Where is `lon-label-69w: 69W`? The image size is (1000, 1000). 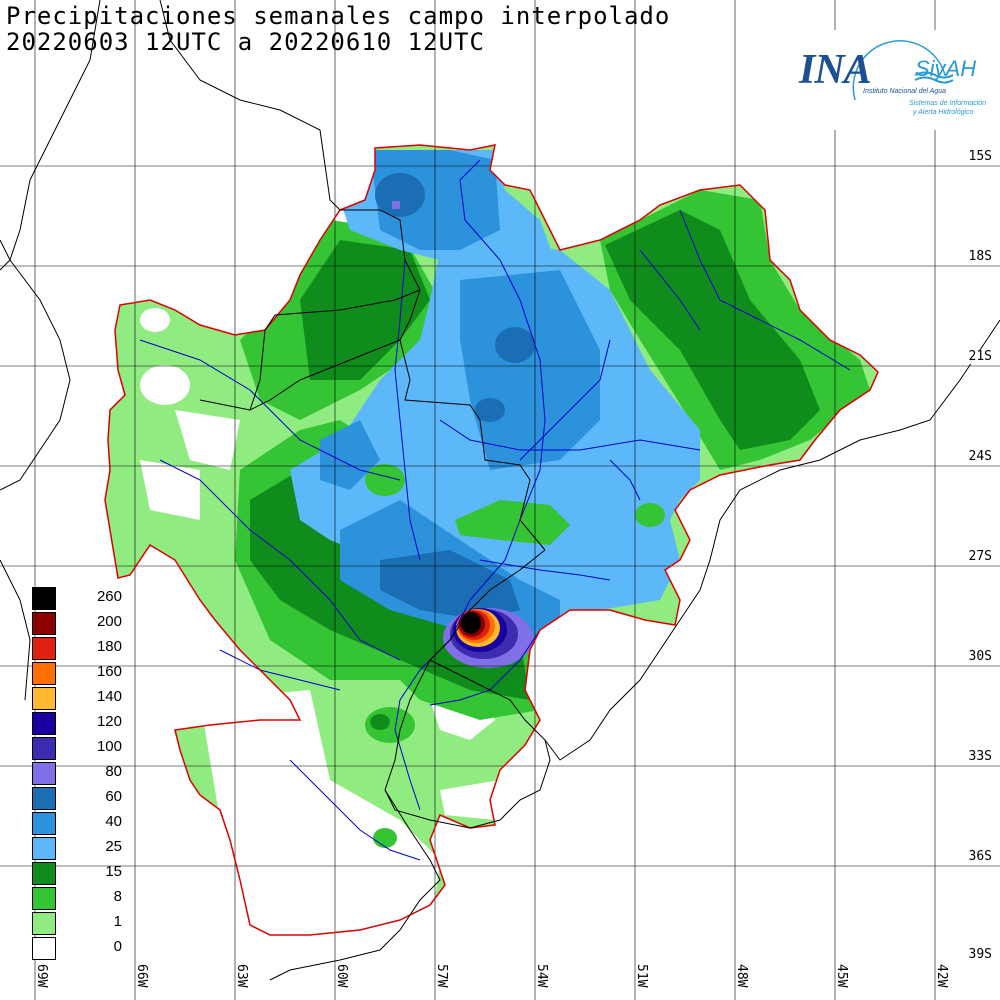 lon-label-69w: 69W is located at coordinates (41, 976).